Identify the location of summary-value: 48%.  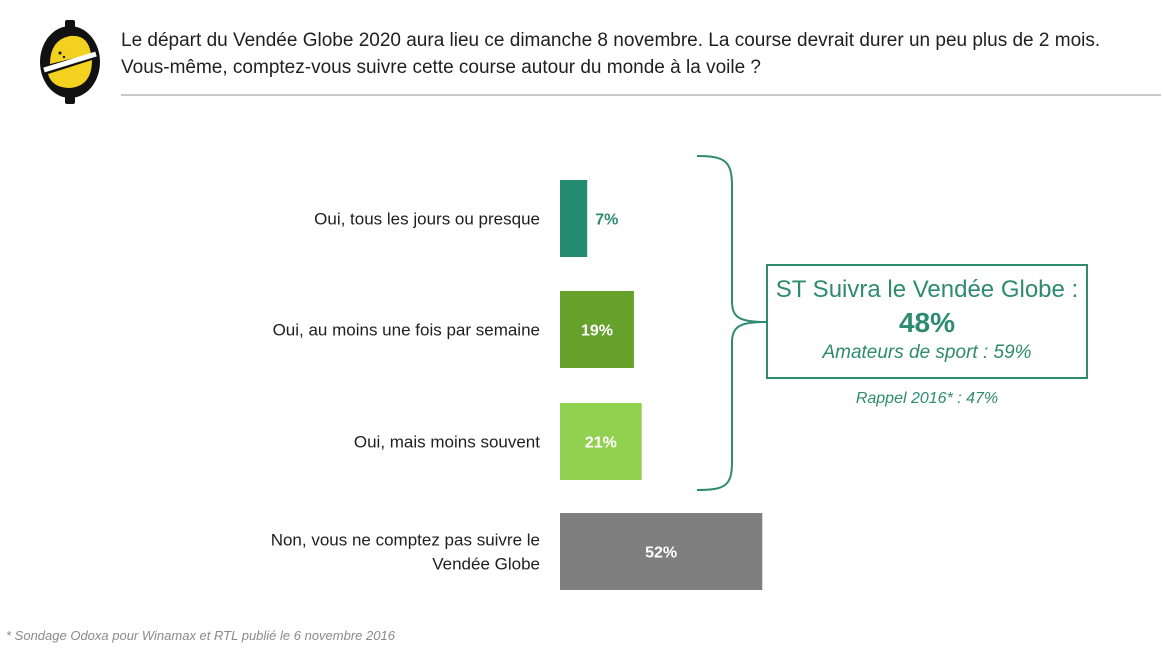
(927, 322).